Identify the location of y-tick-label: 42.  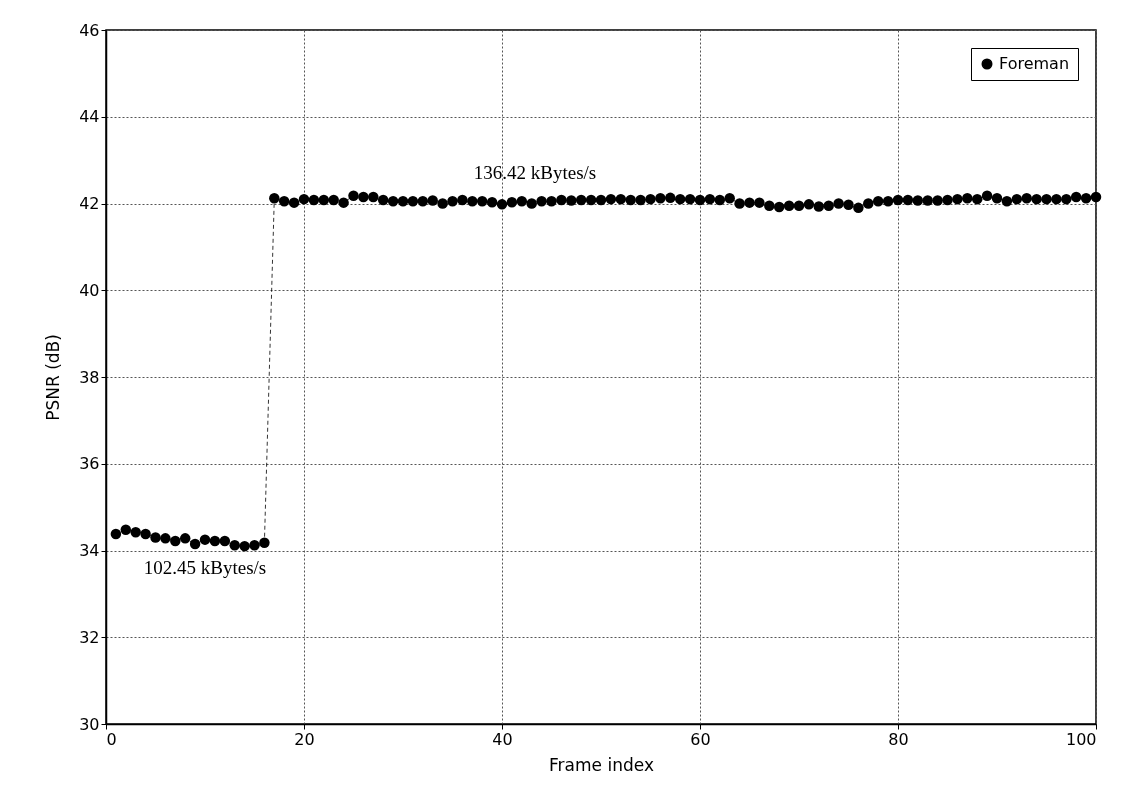
(89, 203).